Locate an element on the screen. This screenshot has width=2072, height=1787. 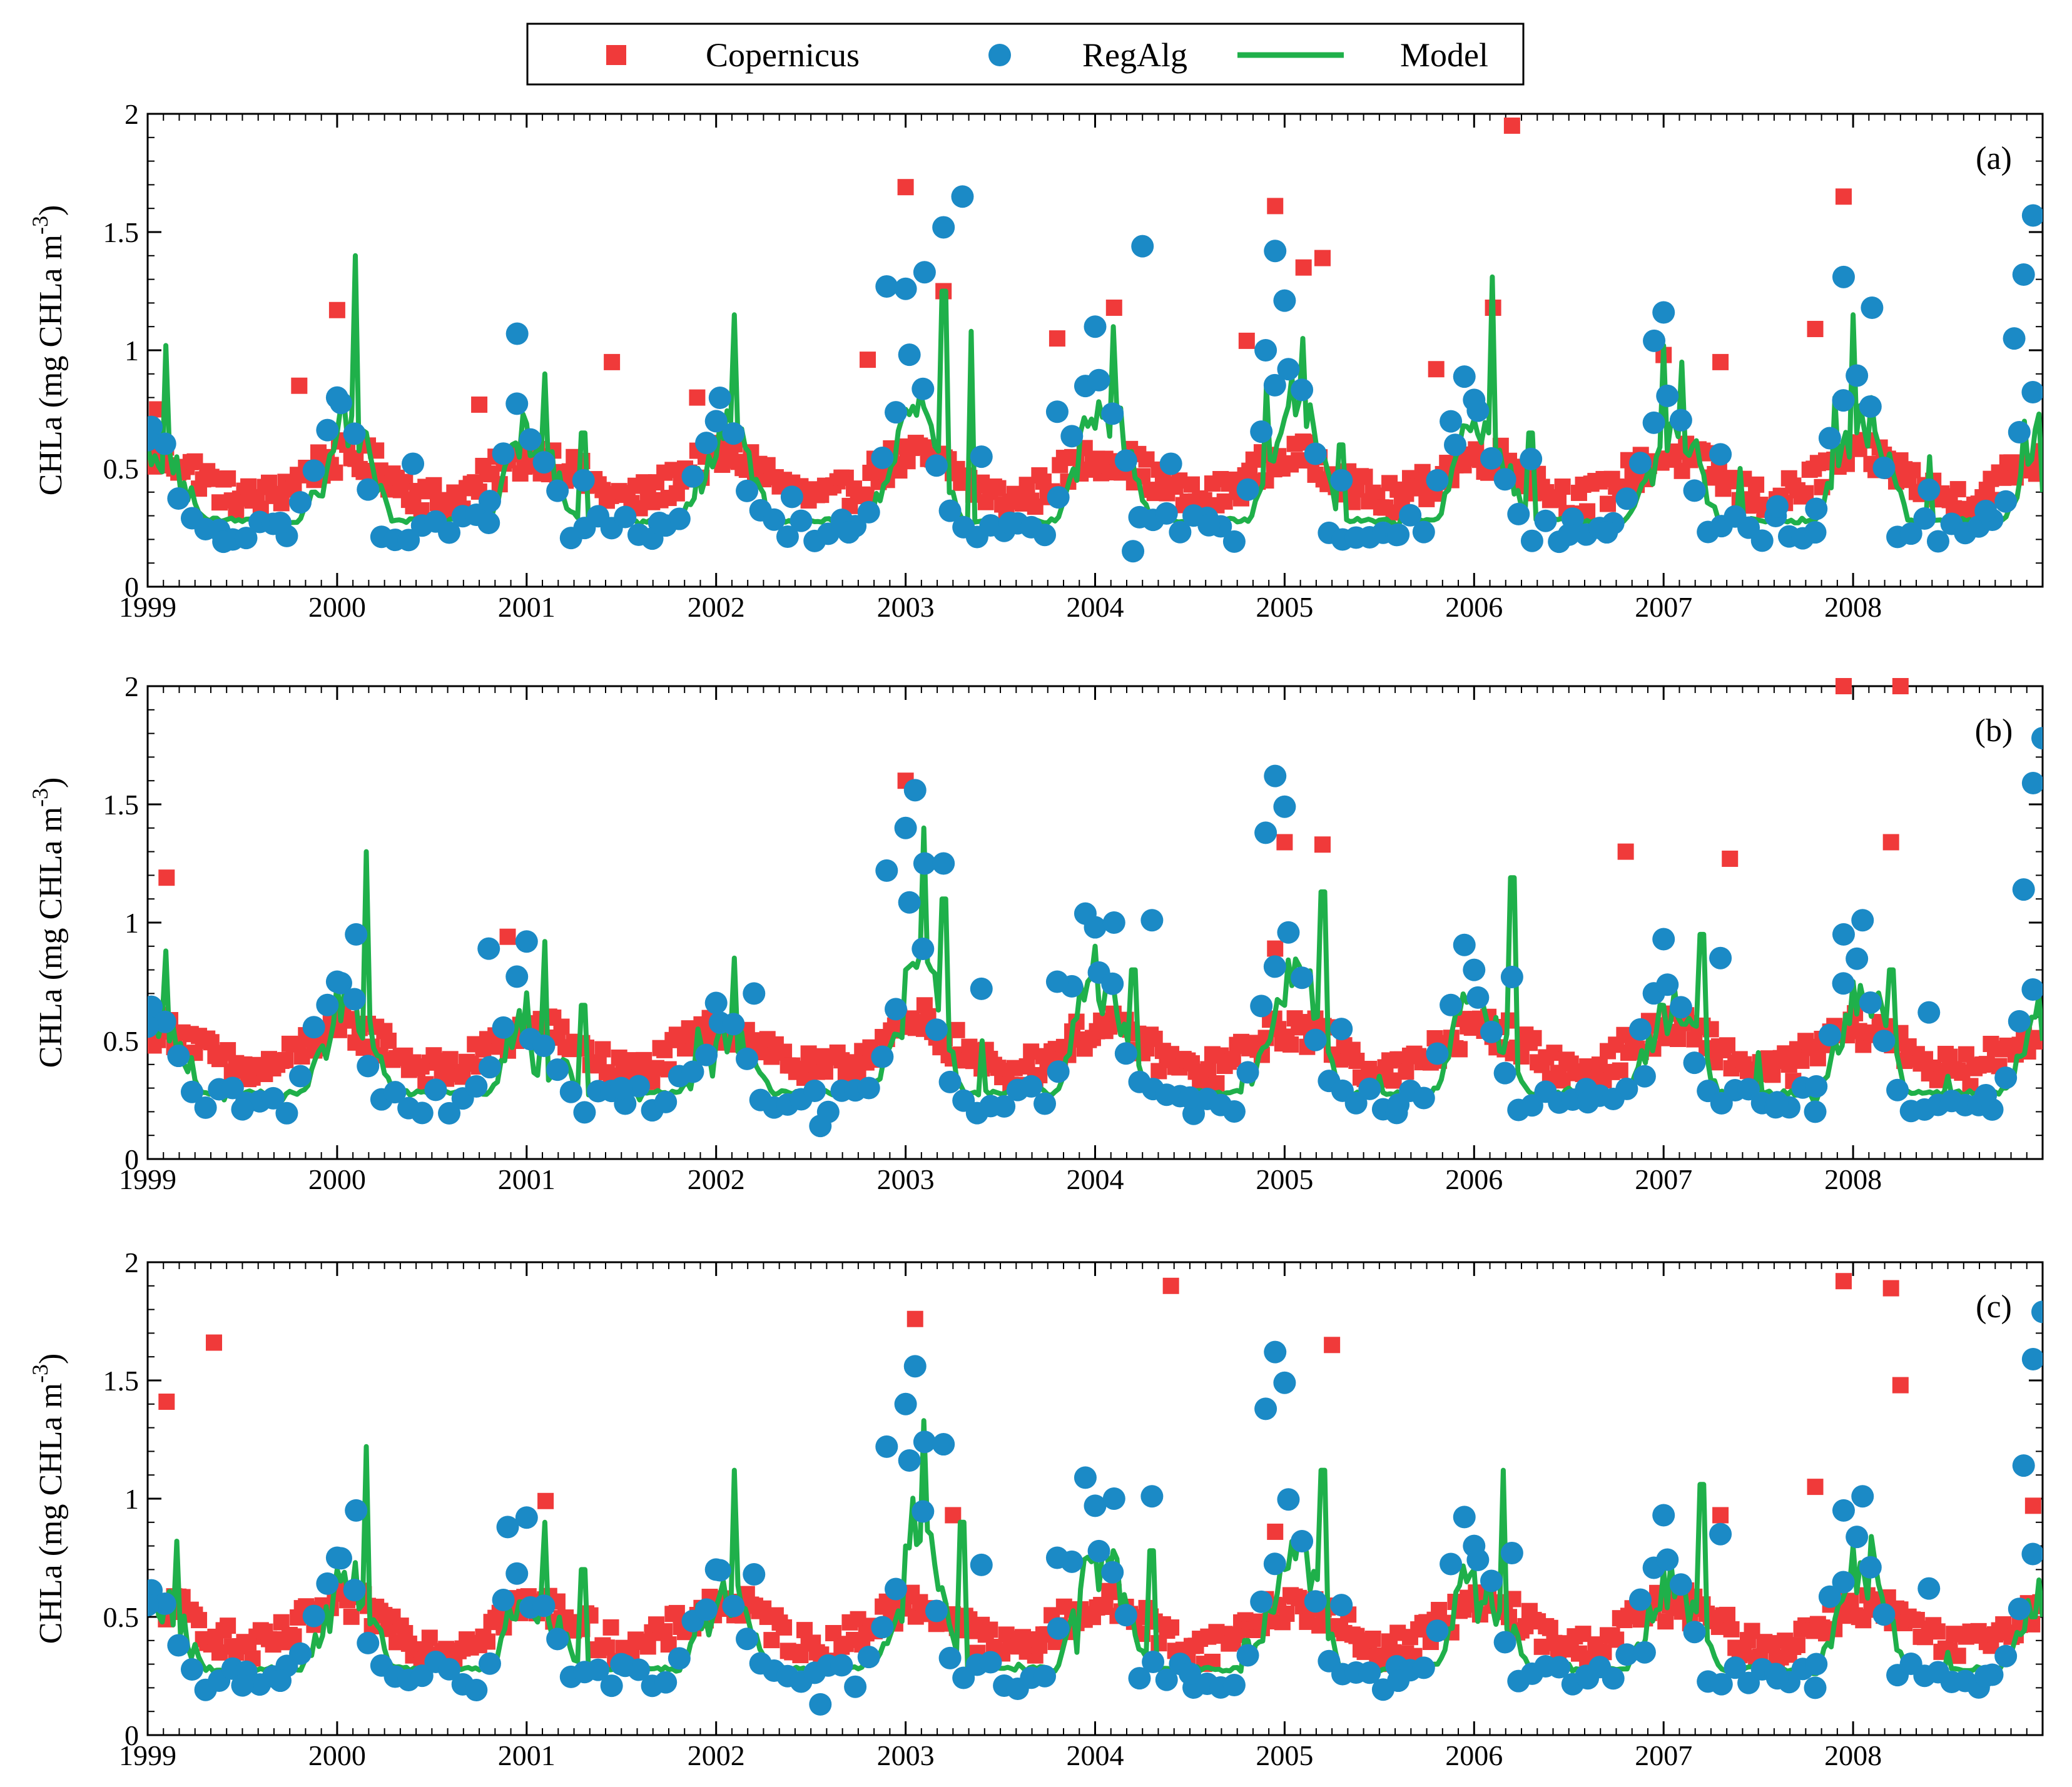
y-tick-label: 1.5 is located at coordinates (121, 232).